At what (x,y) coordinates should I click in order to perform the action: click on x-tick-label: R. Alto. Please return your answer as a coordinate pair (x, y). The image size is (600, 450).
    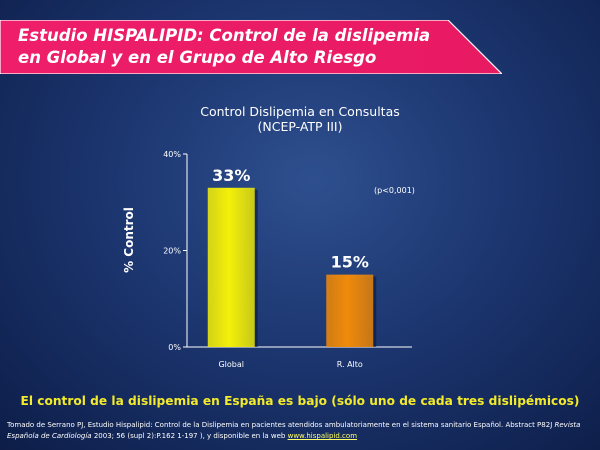
    Looking at the image, I should click on (350, 364).